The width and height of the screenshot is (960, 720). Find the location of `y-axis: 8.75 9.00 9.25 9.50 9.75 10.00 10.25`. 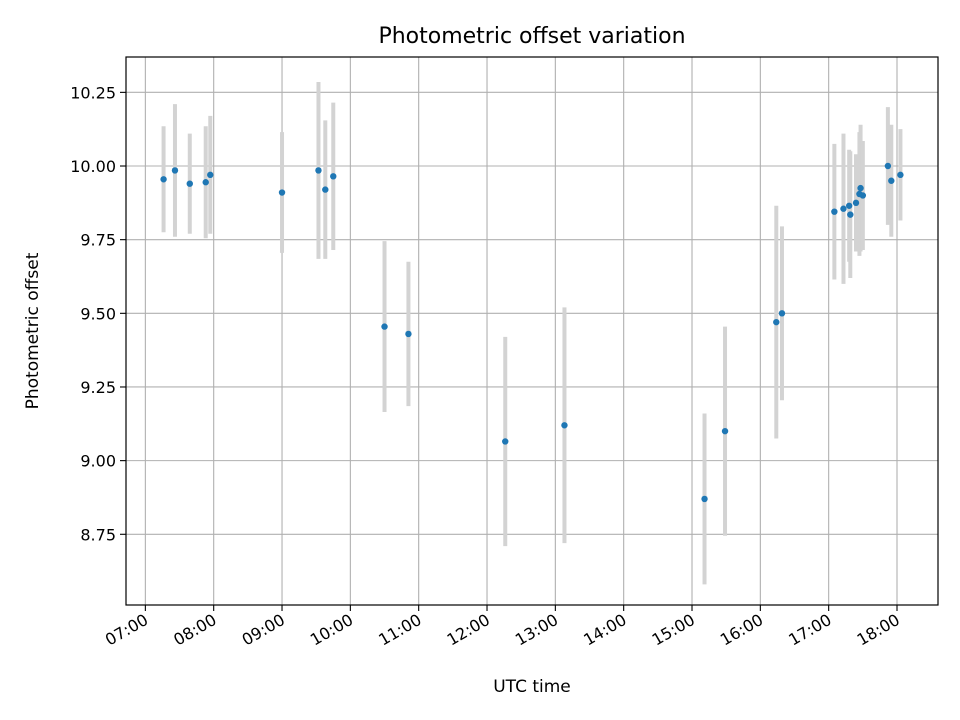

y-axis: 8.75 9.00 9.25 9.50 9.75 10.00 10.25 is located at coordinates (98, 313).